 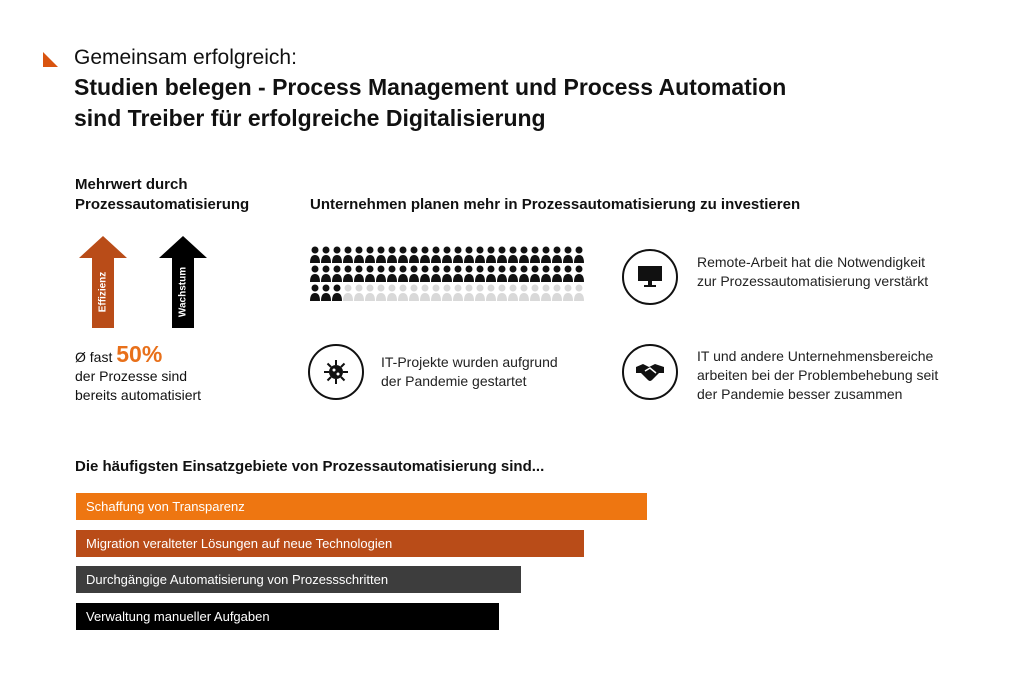 I want to click on efficiency-arrow: Effizienz, so click(x=103, y=282).